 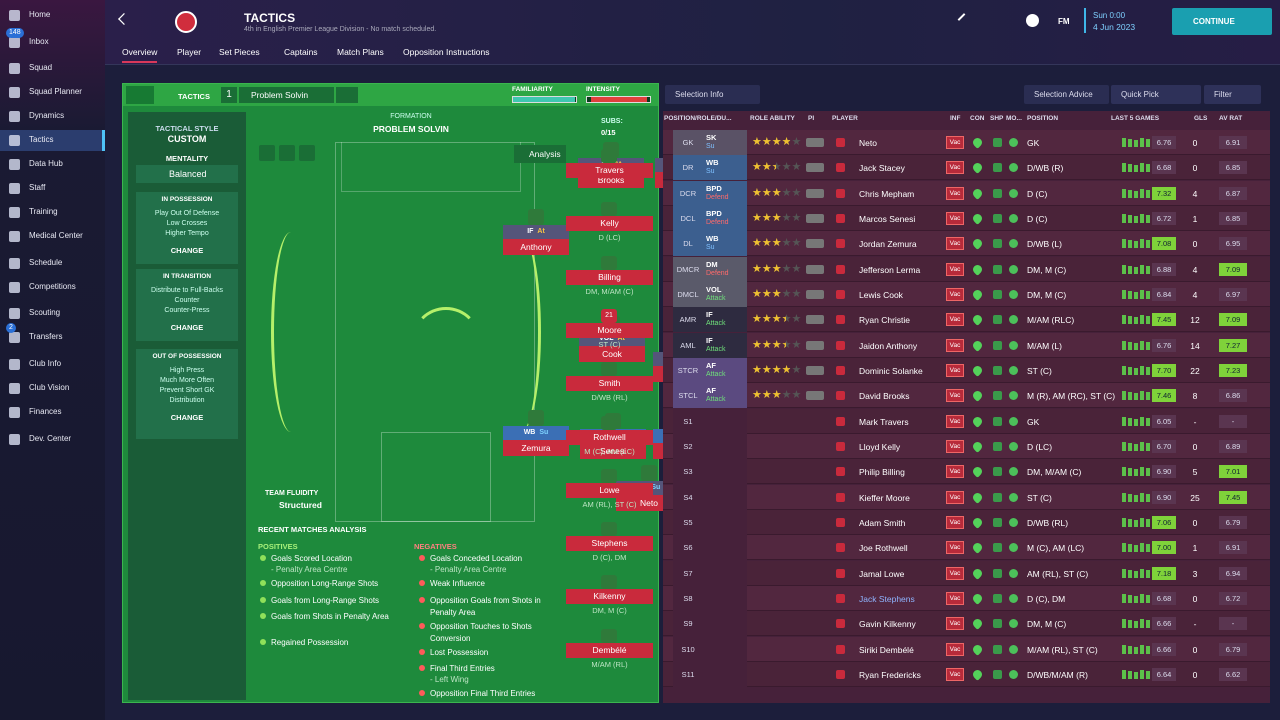 What do you see at coordinates (1032, 20) in the screenshot?
I see `help-icon` at bounding box center [1032, 20].